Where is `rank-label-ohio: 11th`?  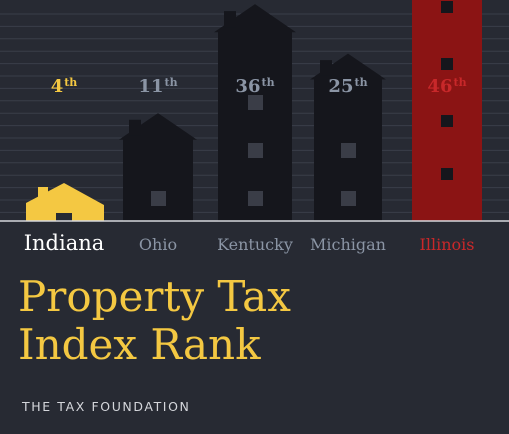 rank-label-ohio: 11th is located at coordinates (157, 86).